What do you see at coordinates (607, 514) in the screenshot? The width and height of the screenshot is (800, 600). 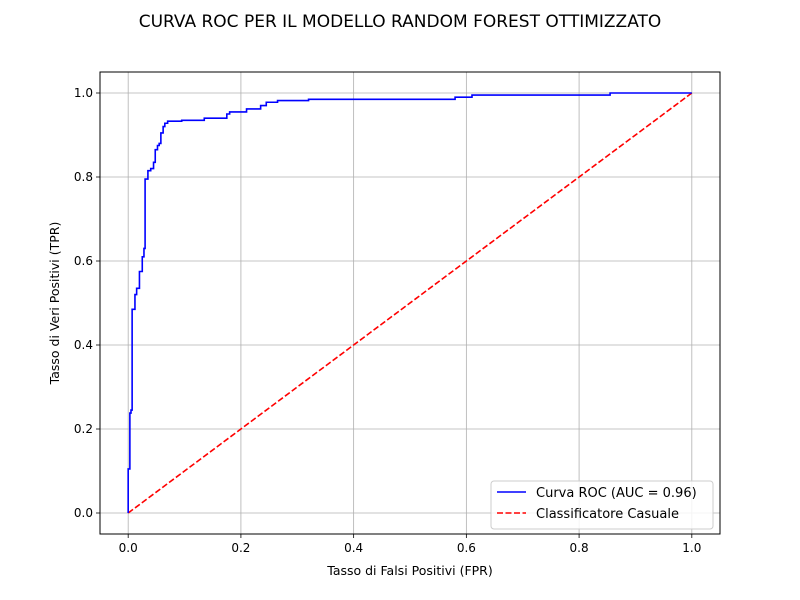 I see `legend-label-random: Classificatore Casuale` at bounding box center [607, 514].